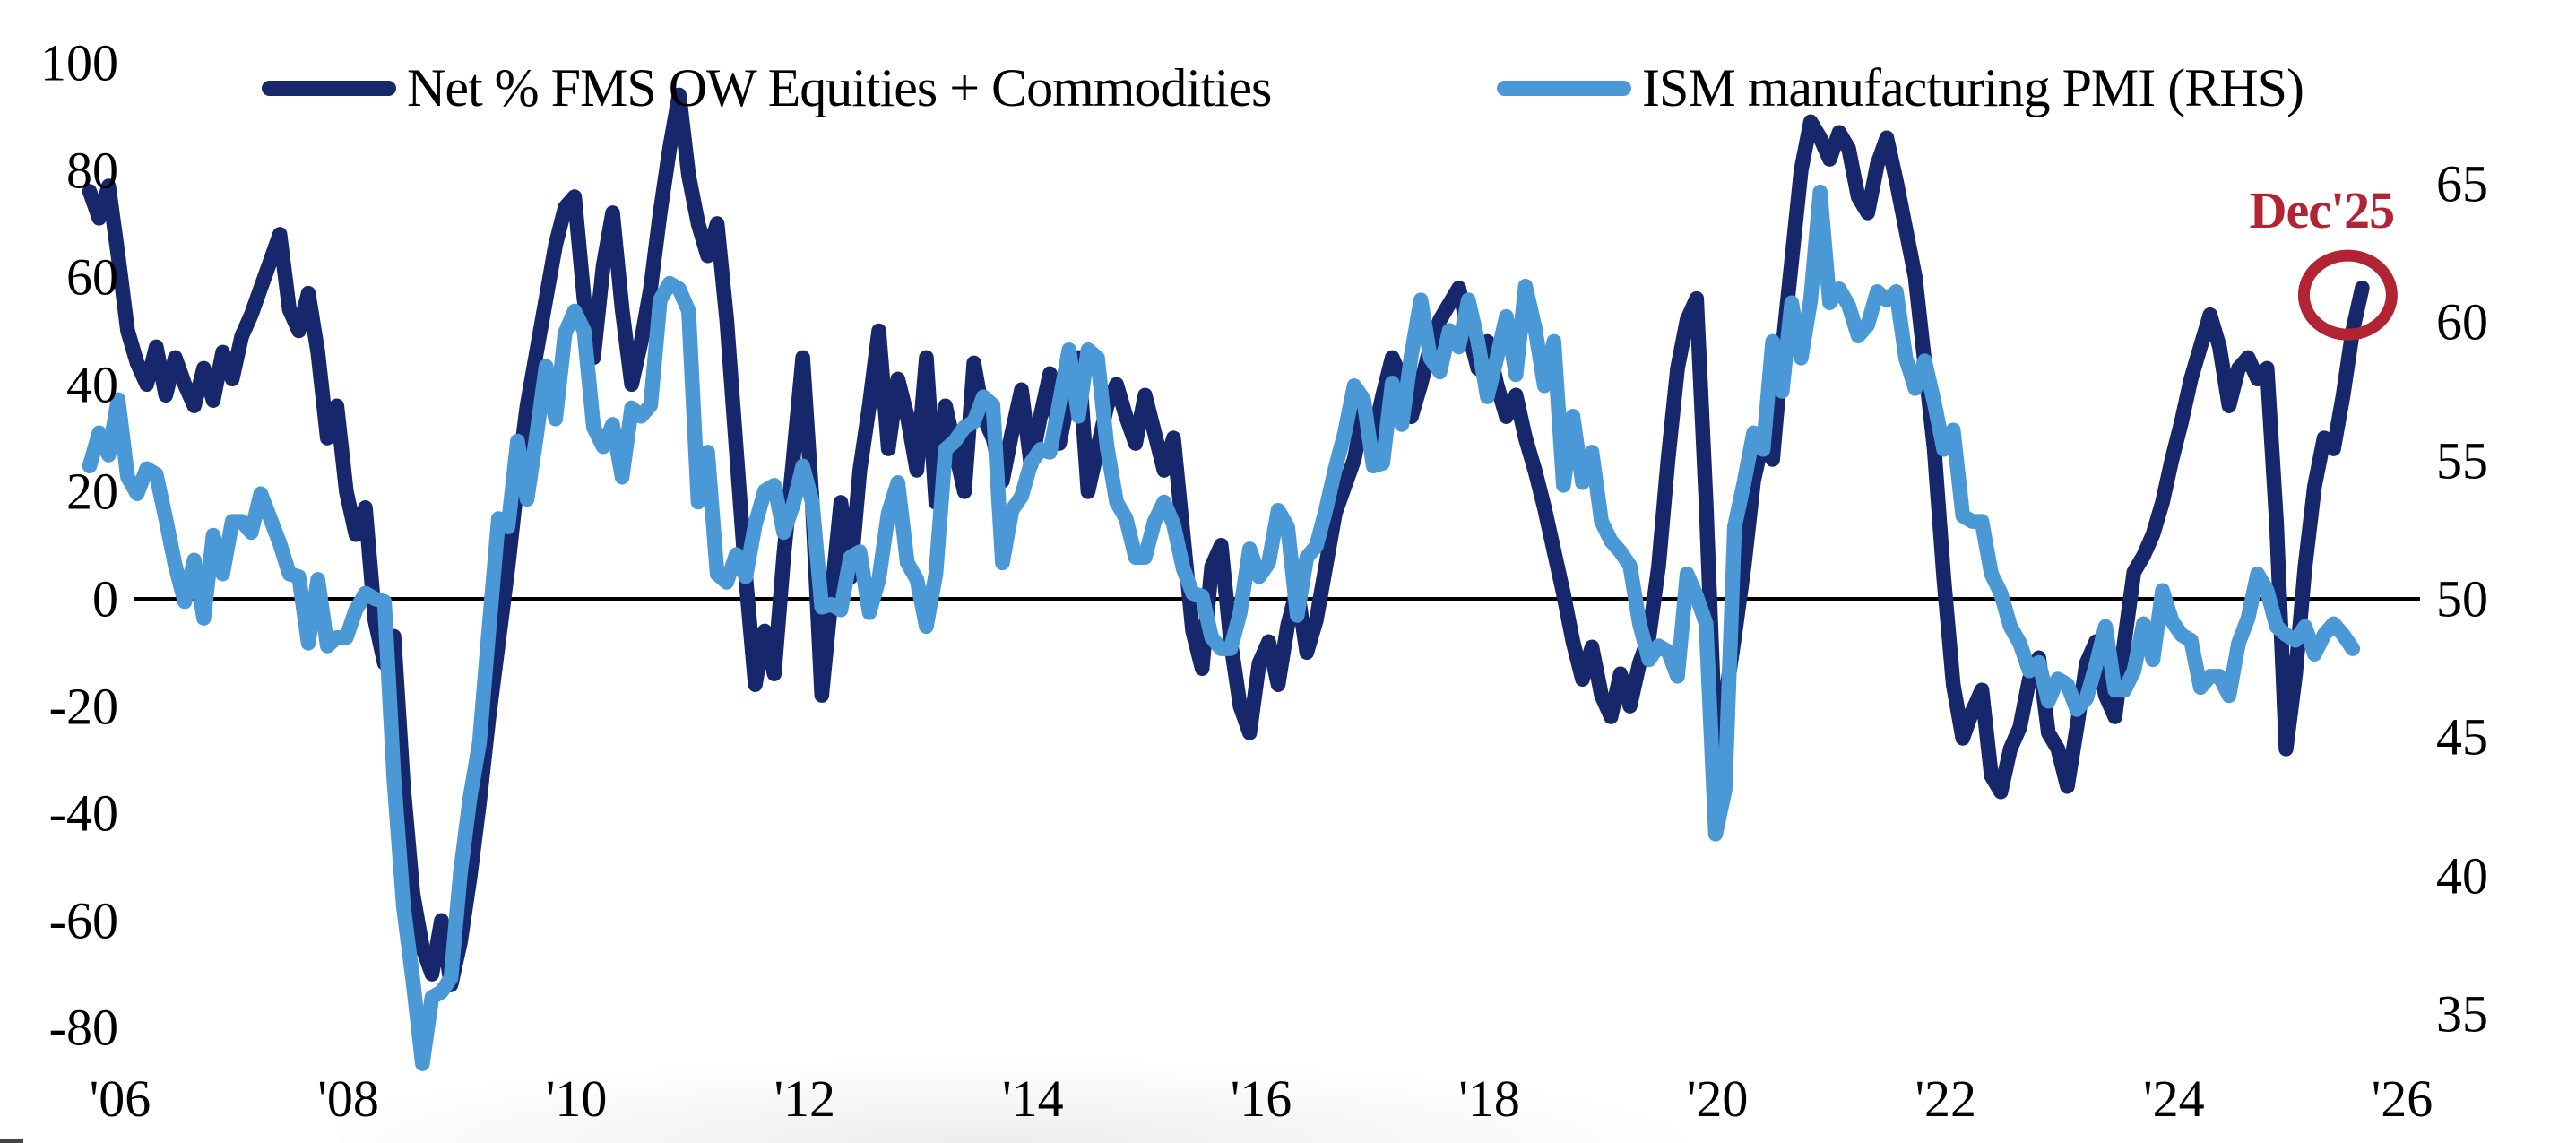  Describe the element at coordinates (79, 62) in the screenshot. I see `left-axis-tick: 100` at that location.